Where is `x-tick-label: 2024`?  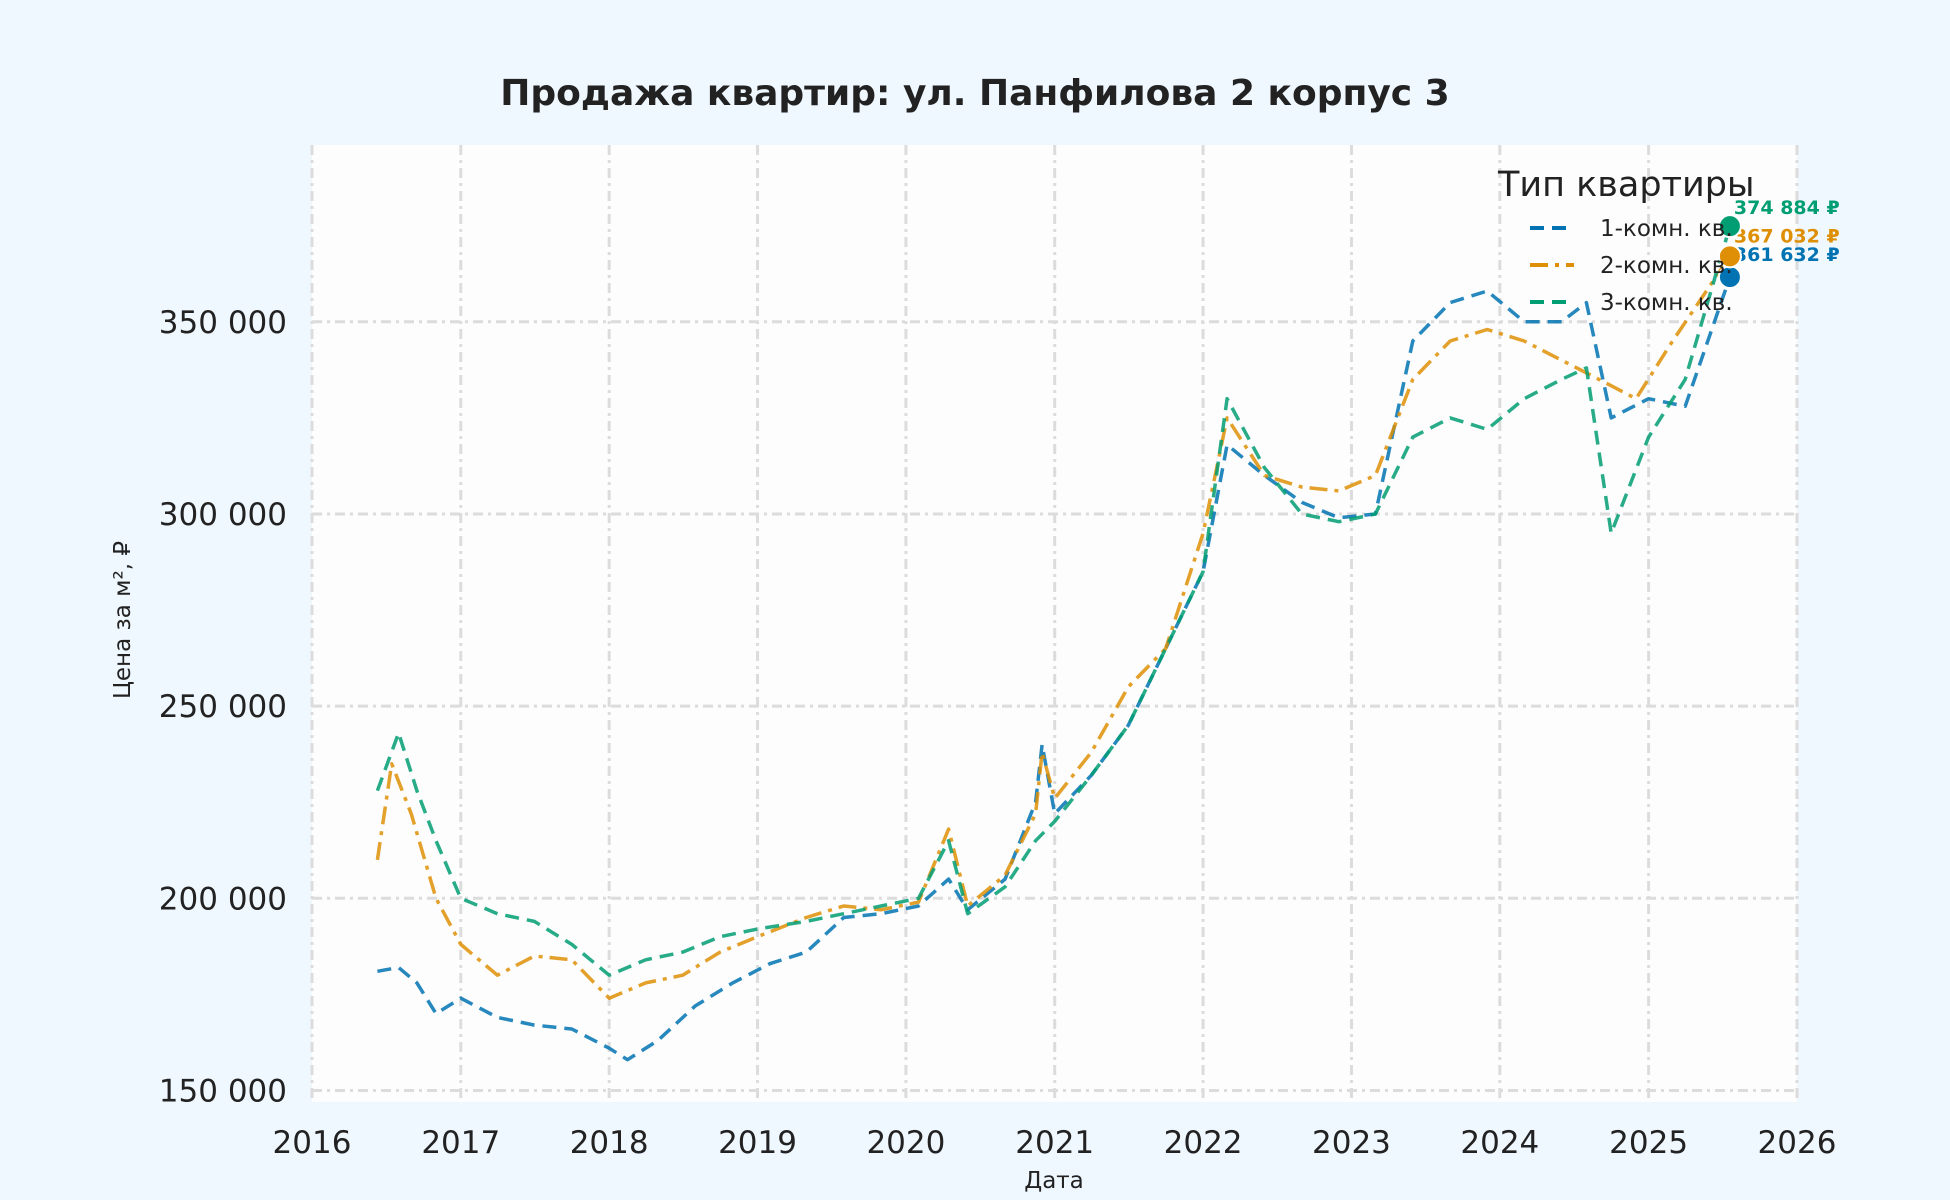 x-tick-label: 2024 is located at coordinates (1499, 1143).